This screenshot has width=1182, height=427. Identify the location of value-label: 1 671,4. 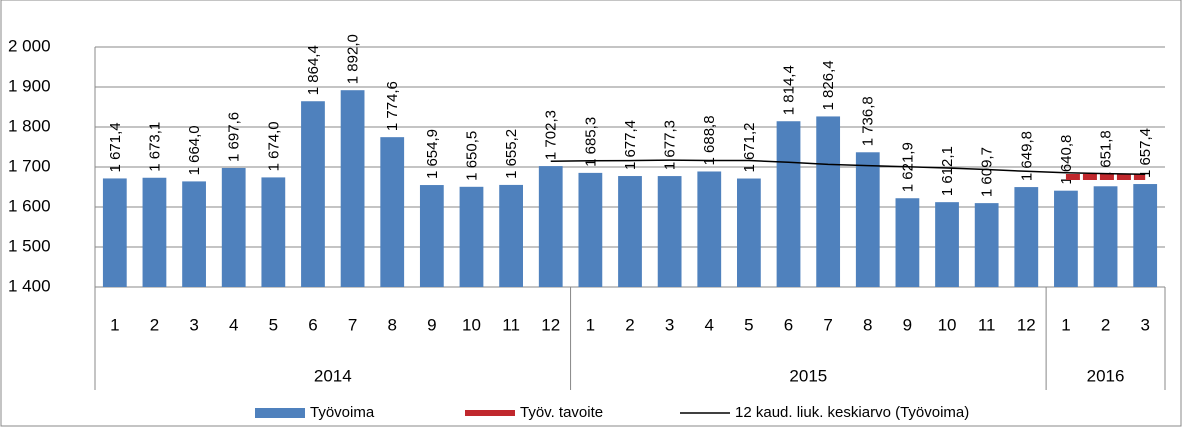
(115, 147).